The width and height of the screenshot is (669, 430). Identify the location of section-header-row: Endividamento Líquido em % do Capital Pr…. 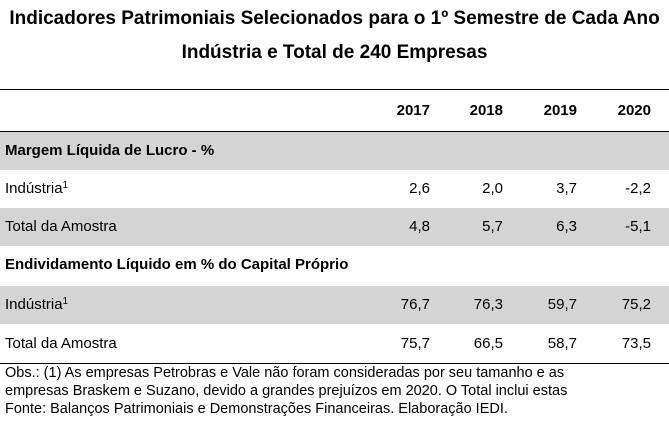
(334, 265).